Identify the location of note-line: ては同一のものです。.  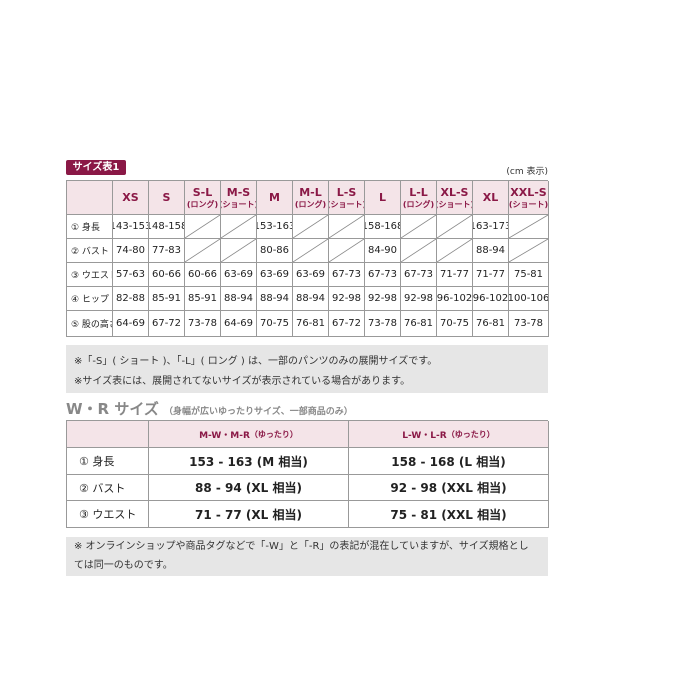
(123, 565).